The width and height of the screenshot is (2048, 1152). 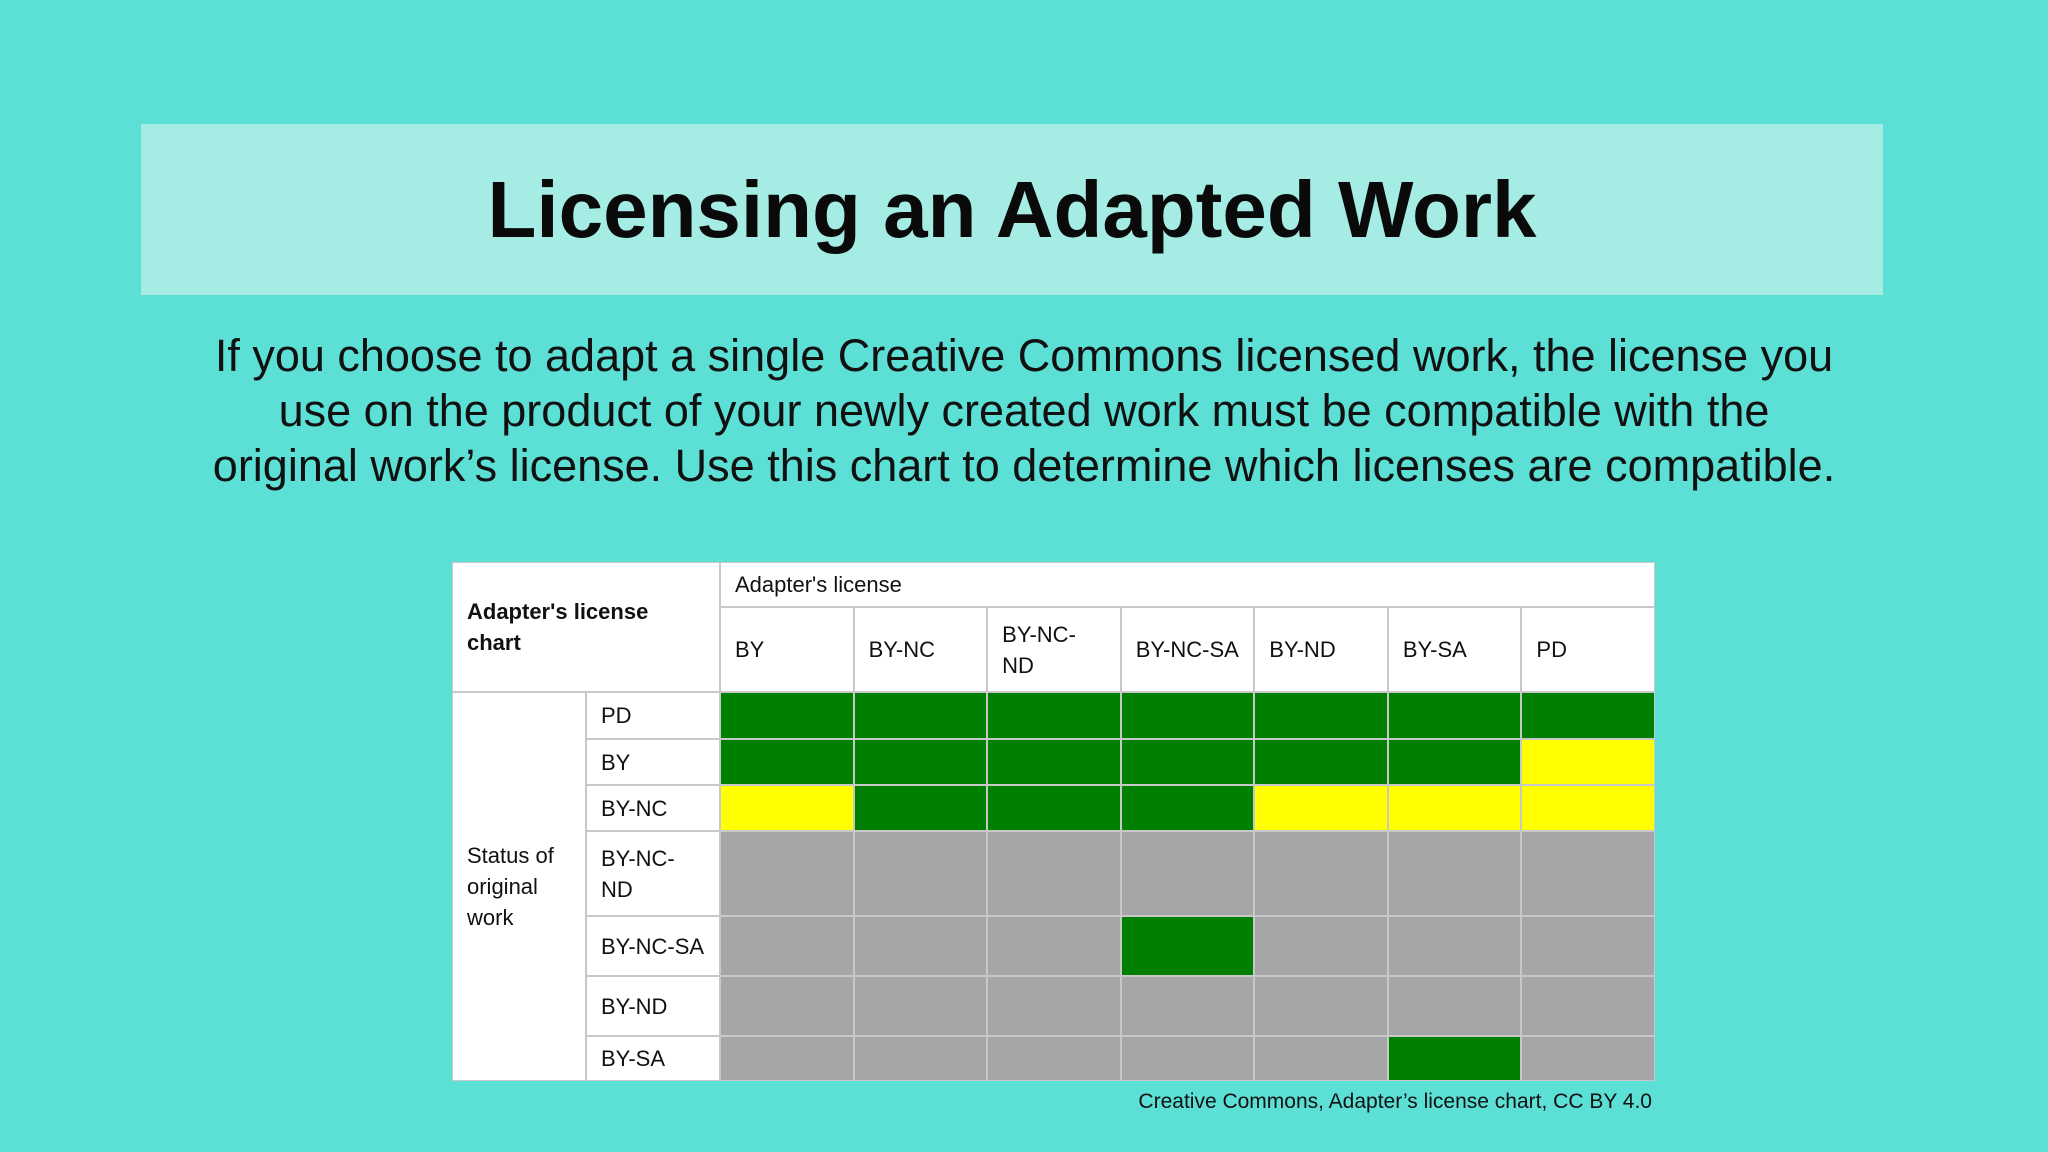 I want to click on column-header: BY-NC-SA, so click(x=1187, y=649).